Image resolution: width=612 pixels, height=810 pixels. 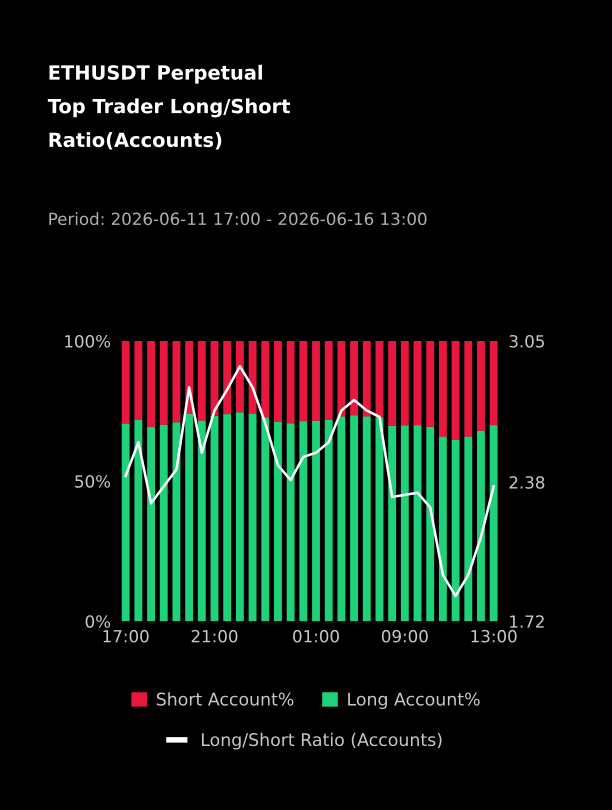 I want to click on chart-title: ETHUSDT Perpetual Top Trader Long/Short Ratio(Accounts), so click(x=169, y=107).